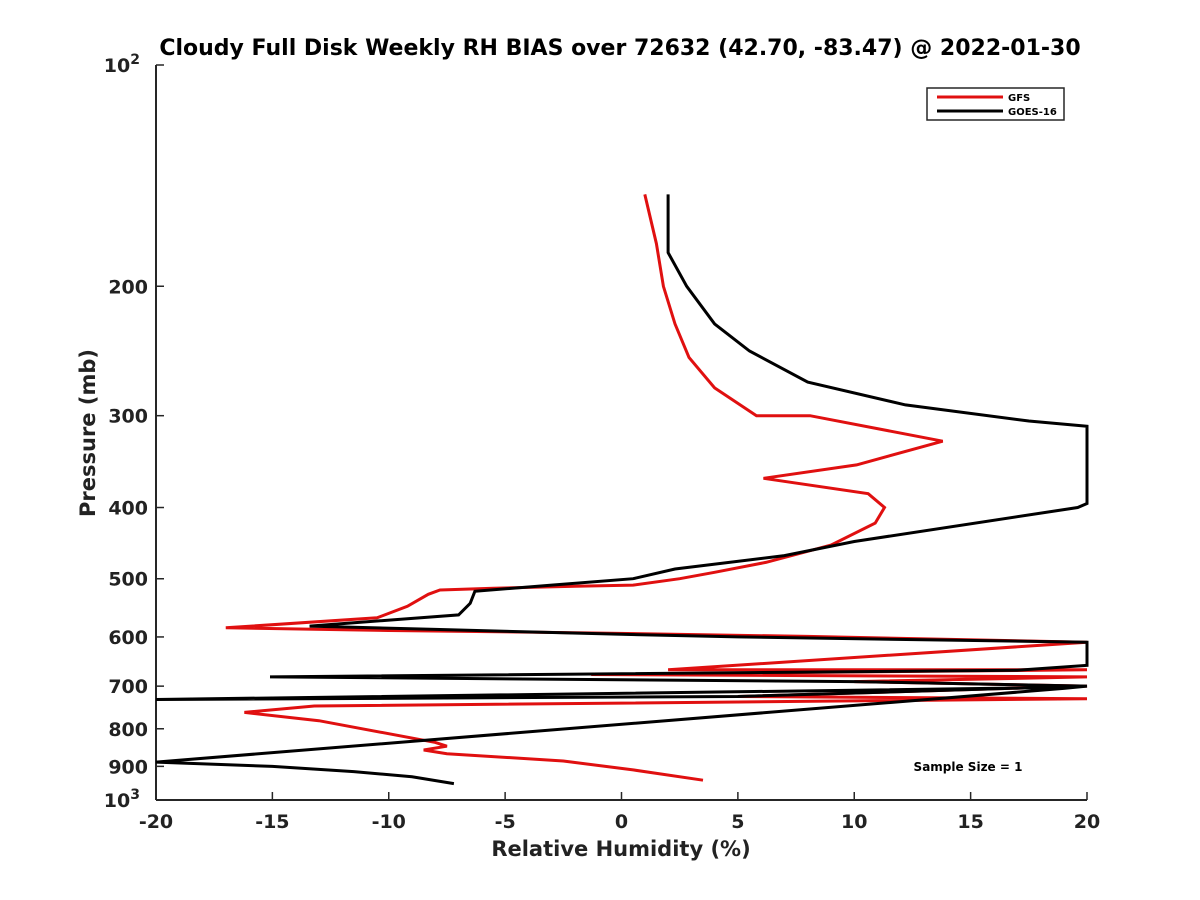 The height and width of the screenshot is (900, 1200). What do you see at coordinates (621, 822) in the screenshot?
I see `x-tick-label: 0` at bounding box center [621, 822].